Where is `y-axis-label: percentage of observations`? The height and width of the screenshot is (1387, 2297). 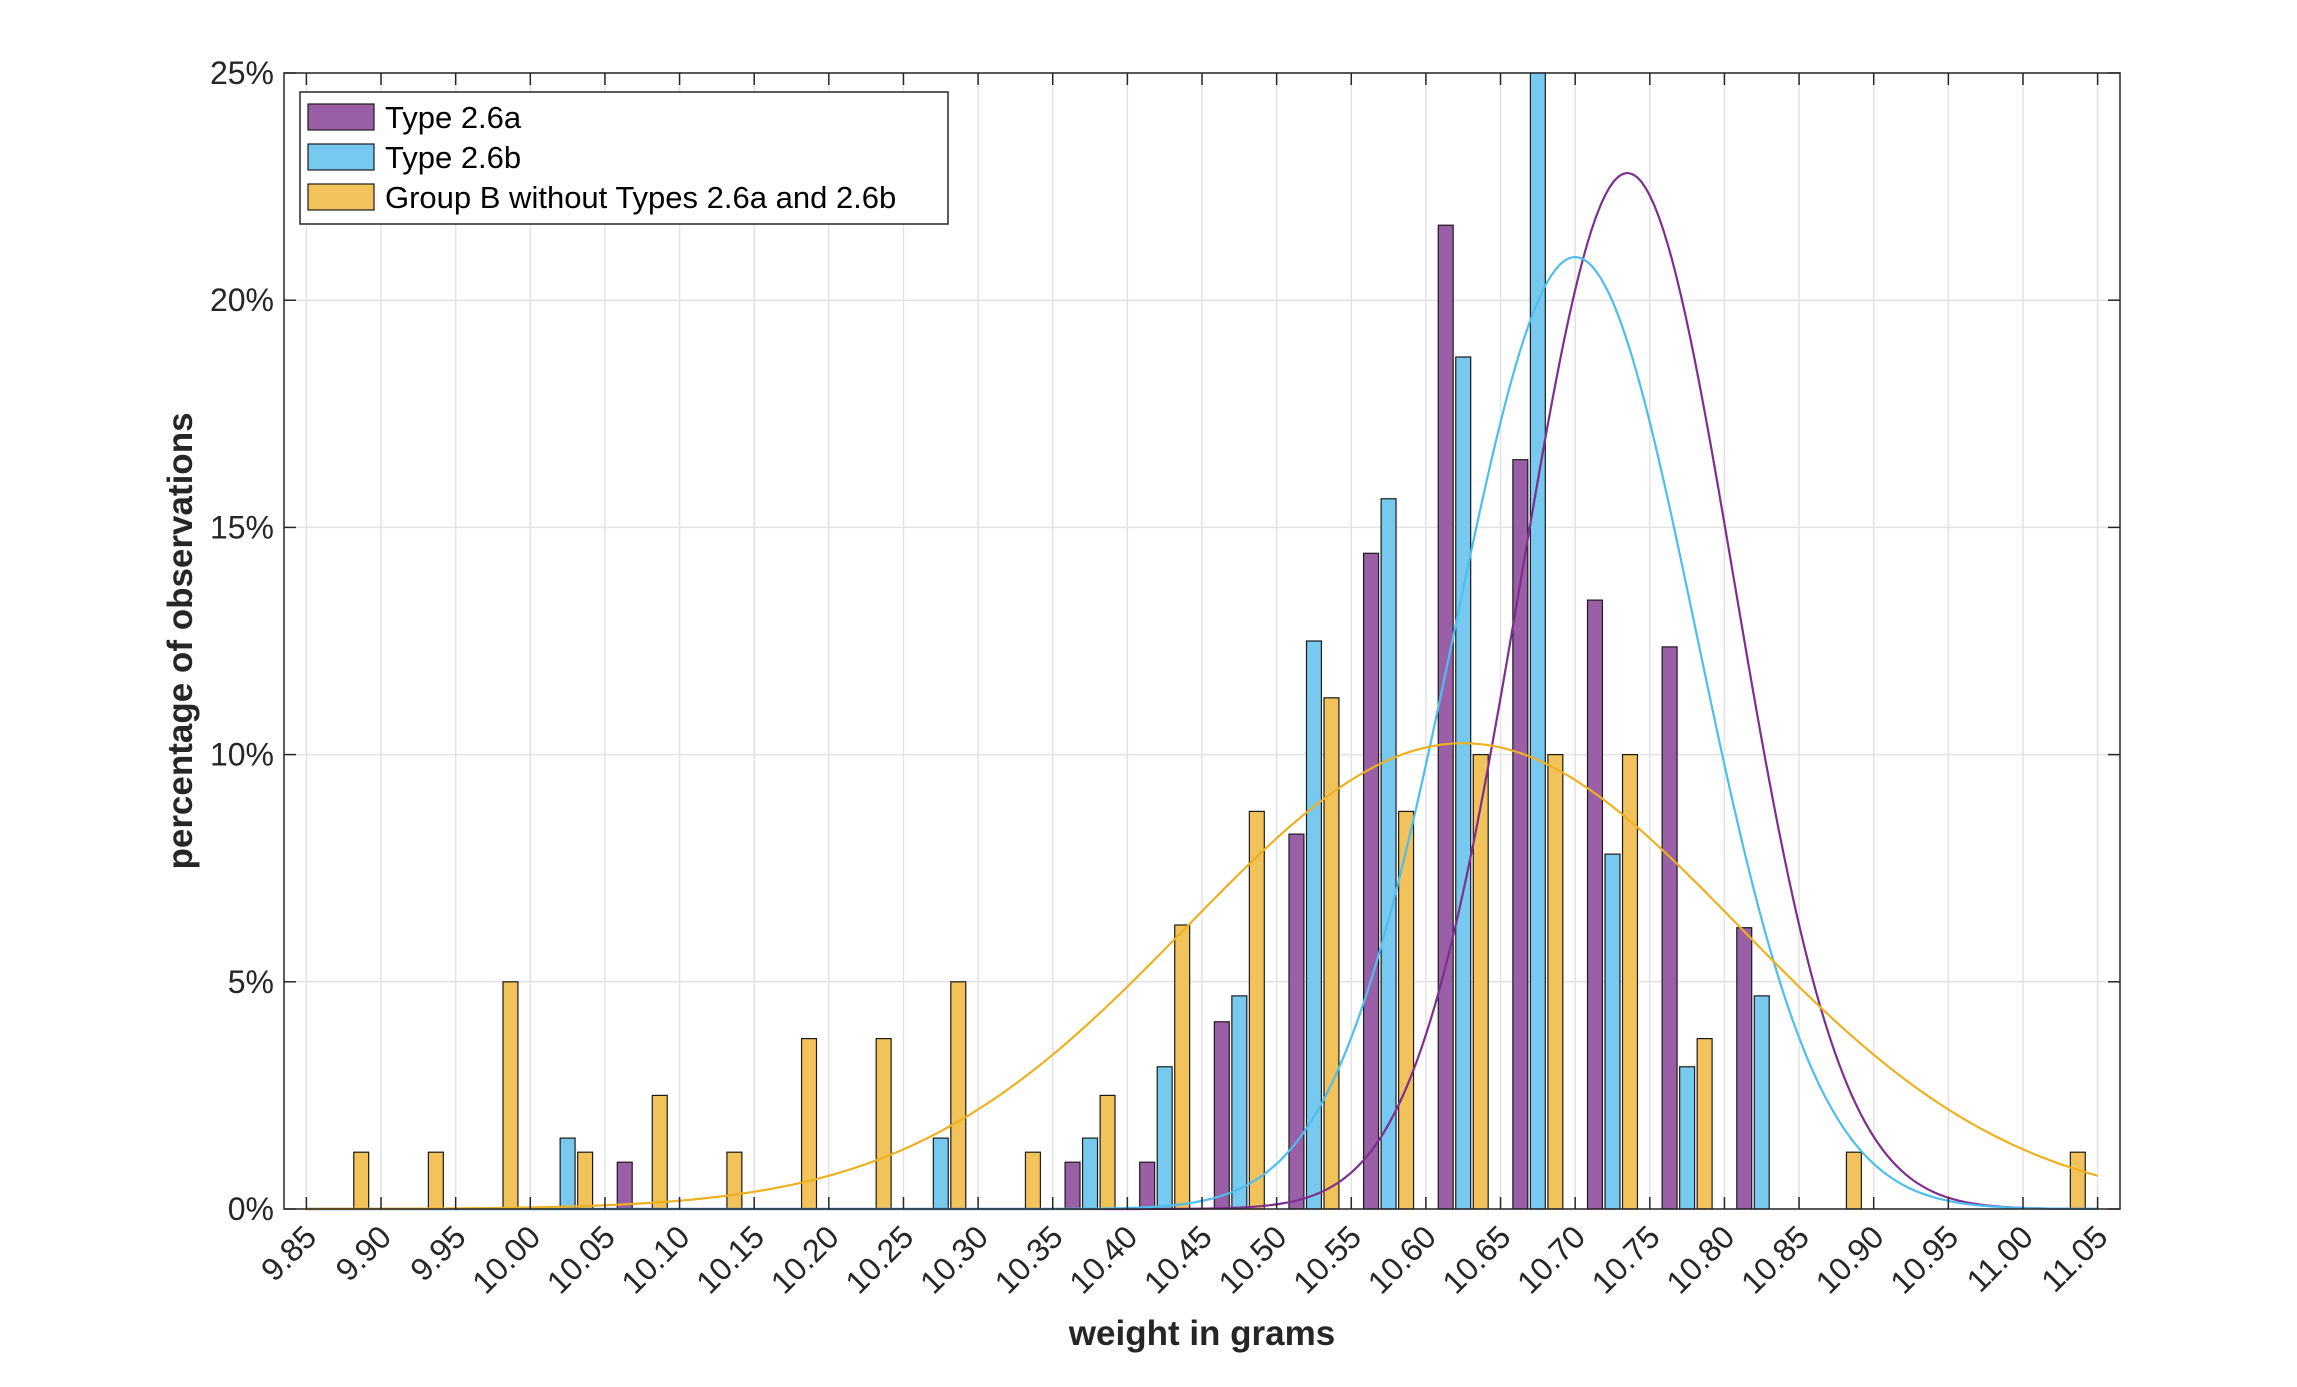
y-axis-label: percentage of observations is located at coordinates (180, 640).